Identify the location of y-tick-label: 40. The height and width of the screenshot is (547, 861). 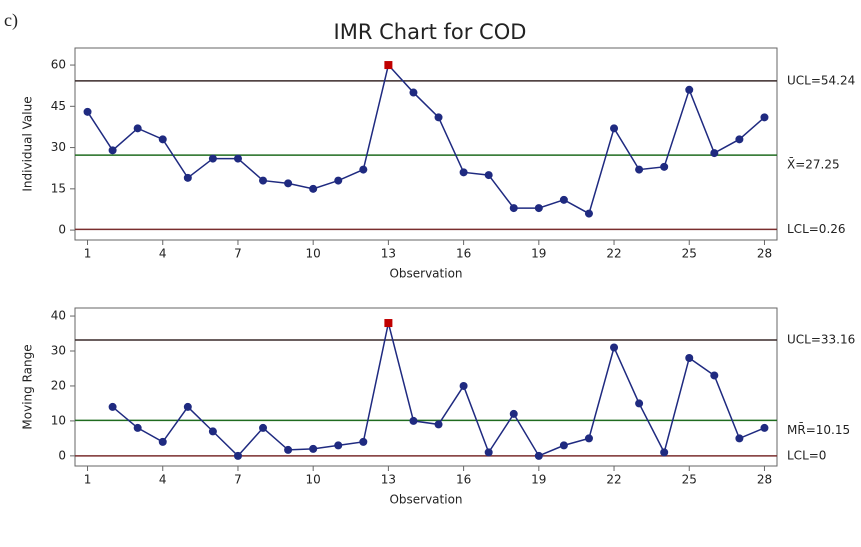
(58, 316).